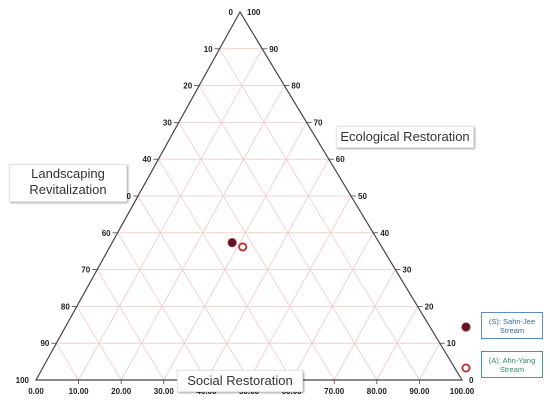 The width and height of the screenshot is (550, 420). I want to click on left-tick-label: 20, so click(187, 86).